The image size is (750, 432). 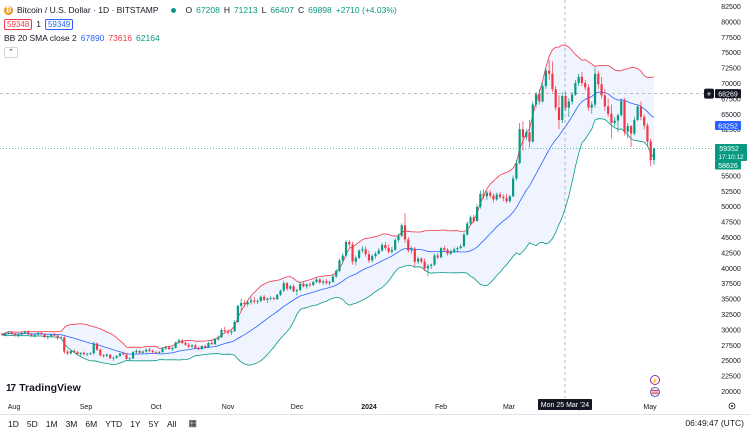 I want to click on buy-button: 59349, so click(x=59, y=24).